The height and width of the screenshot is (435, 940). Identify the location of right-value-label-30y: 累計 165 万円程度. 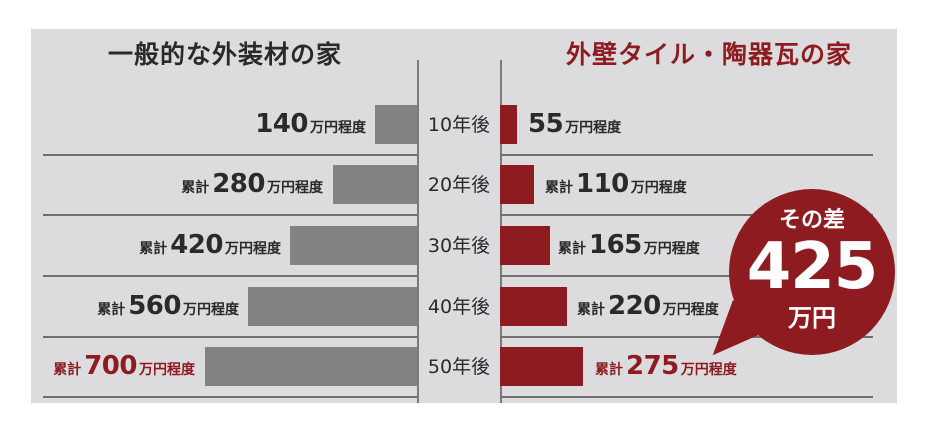
(629, 245).